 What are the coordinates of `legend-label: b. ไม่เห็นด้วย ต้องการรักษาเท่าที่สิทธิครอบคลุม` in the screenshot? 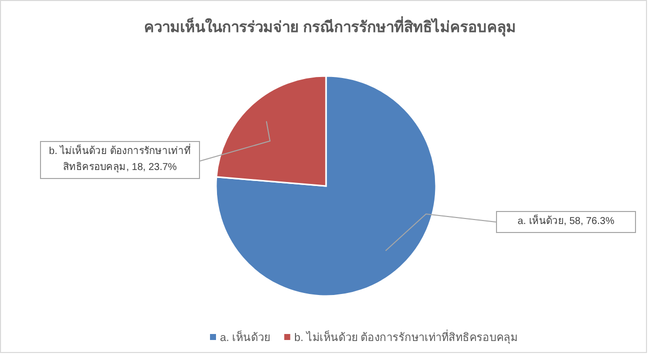 It's located at (406, 336).